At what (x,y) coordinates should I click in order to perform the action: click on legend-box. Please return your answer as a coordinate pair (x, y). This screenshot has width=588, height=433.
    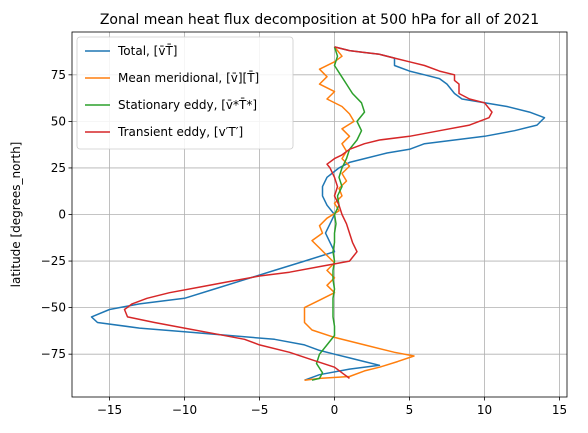
    Looking at the image, I should click on (185, 93).